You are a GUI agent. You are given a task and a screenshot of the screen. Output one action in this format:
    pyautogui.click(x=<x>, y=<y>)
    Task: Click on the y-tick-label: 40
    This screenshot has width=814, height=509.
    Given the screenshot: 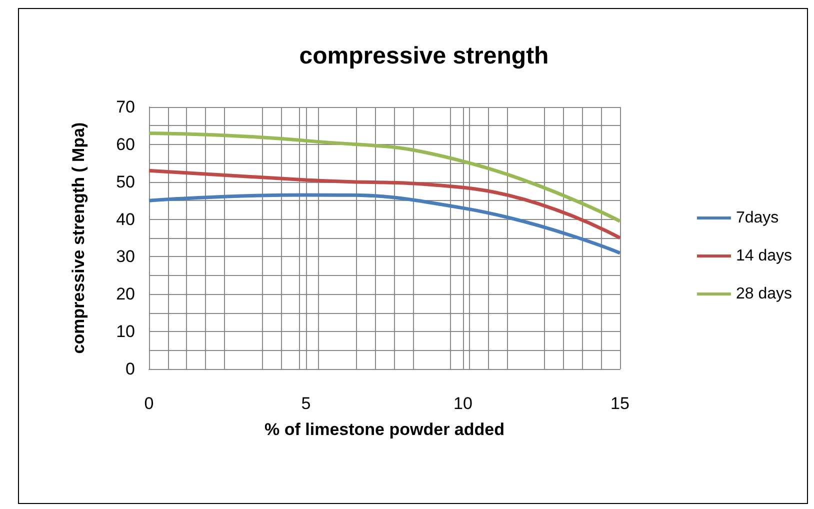 What is the action you would take?
    pyautogui.click(x=125, y=219)
    